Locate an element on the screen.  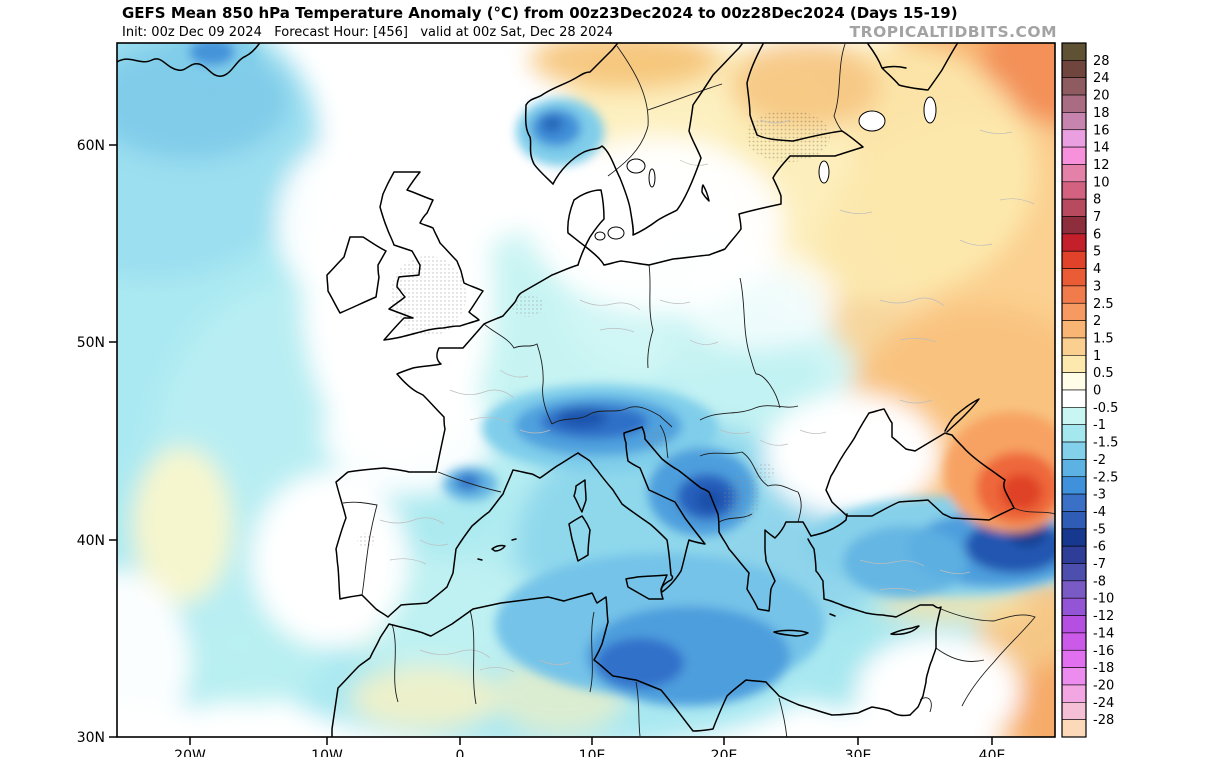
colorbar-tick-label: -1.5 is located at coordinates (1105, 443).